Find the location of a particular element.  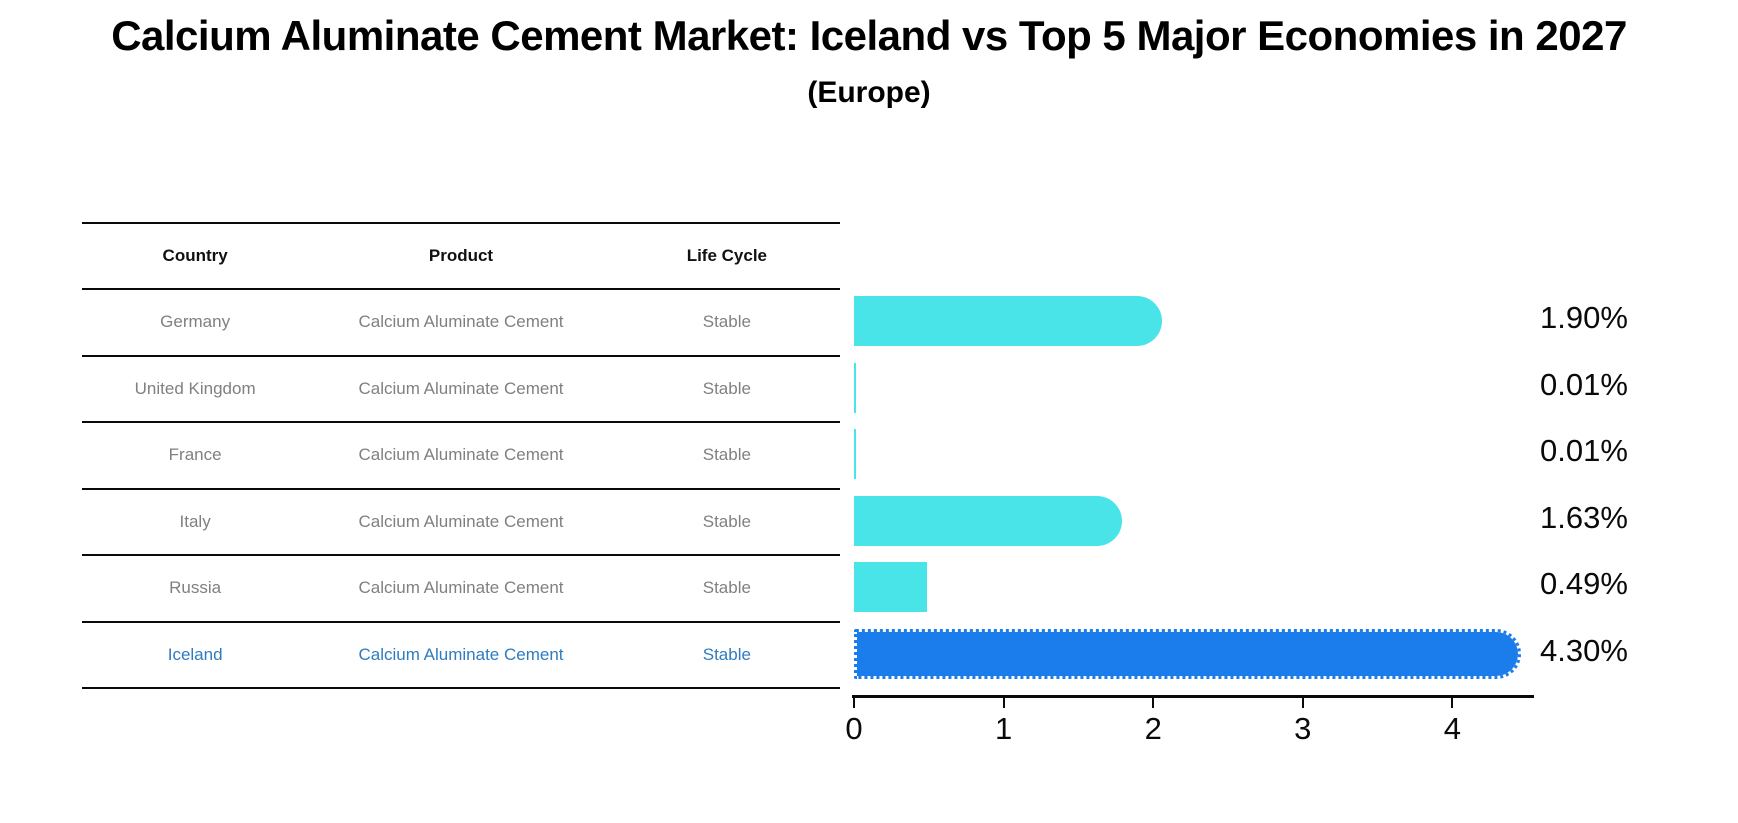

cell-country: France is located at coordinates (195, 455).